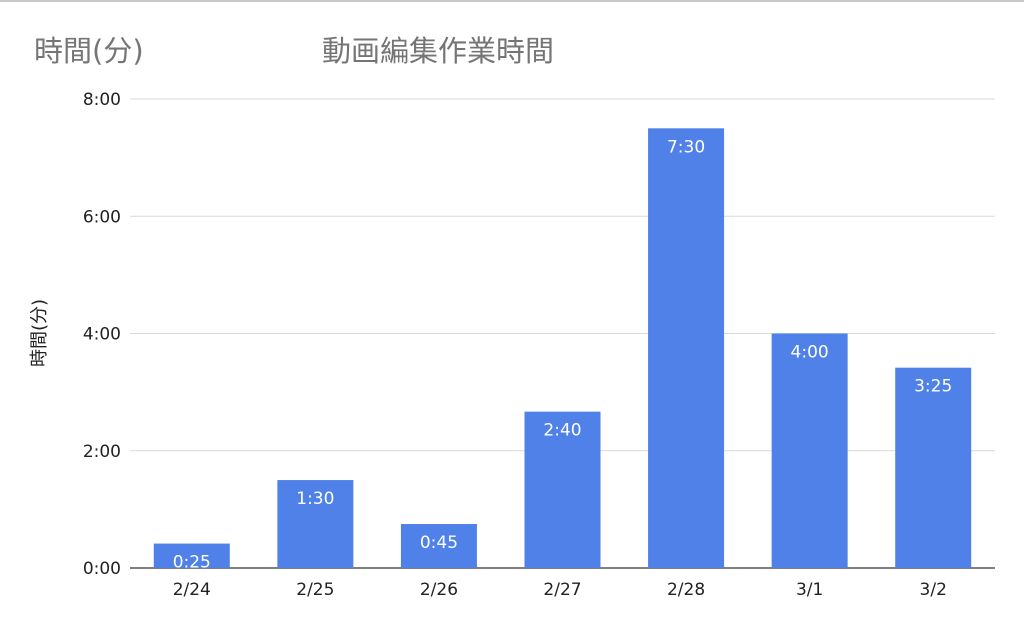 The image size is (1024, 626). Describe the element at coordinates (39, 333) in the screenshot. I see `y-axis-label: 時間(分)` at that location.